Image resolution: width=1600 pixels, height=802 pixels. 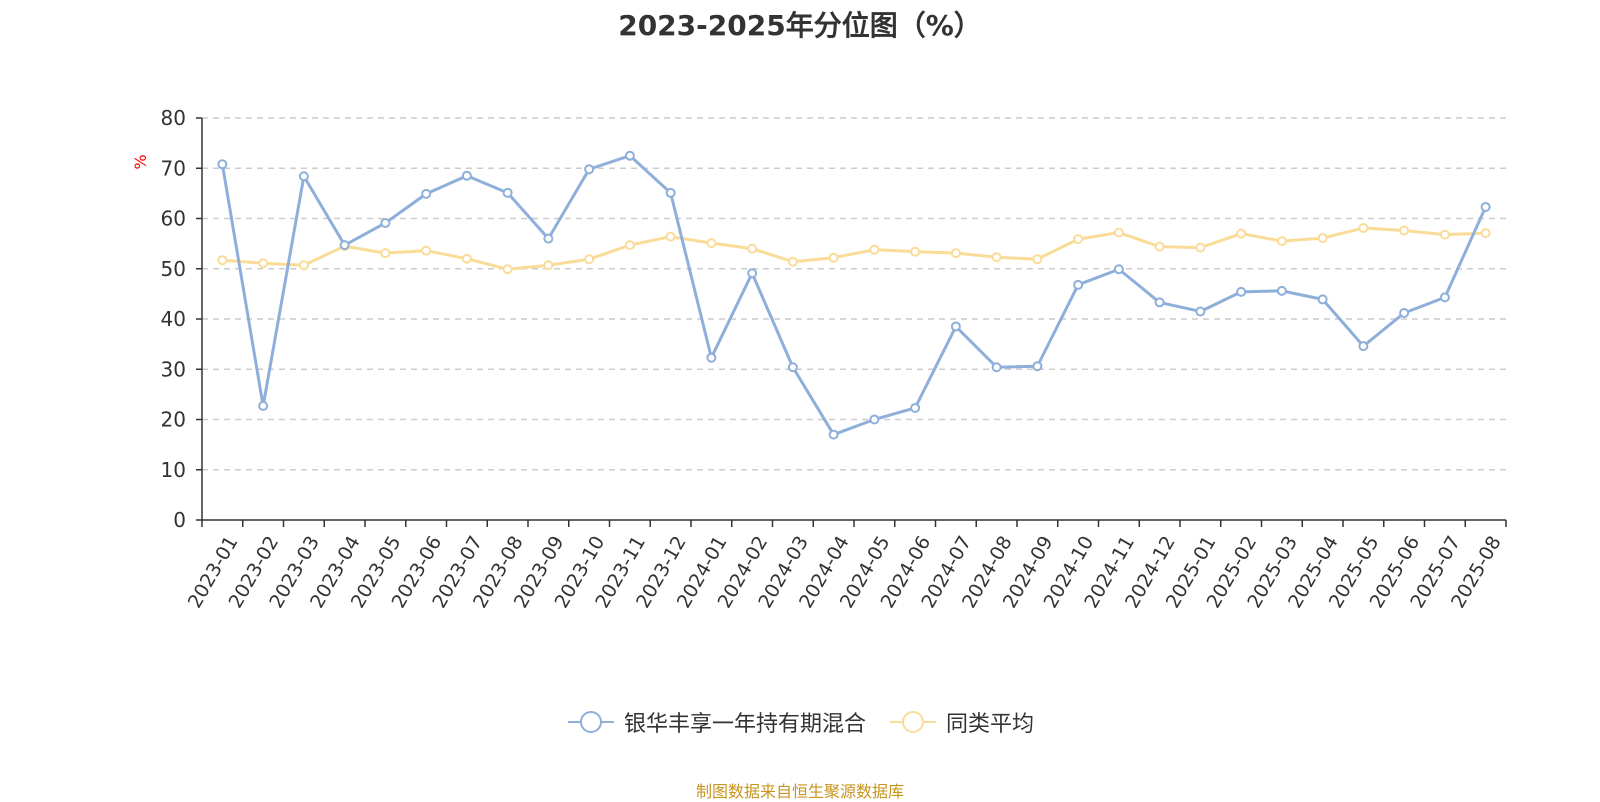 What do you see at coordinates (590, 722) in the screenshot?
I see `legend-marker-fund-icon` at bounding box center [590, 722].